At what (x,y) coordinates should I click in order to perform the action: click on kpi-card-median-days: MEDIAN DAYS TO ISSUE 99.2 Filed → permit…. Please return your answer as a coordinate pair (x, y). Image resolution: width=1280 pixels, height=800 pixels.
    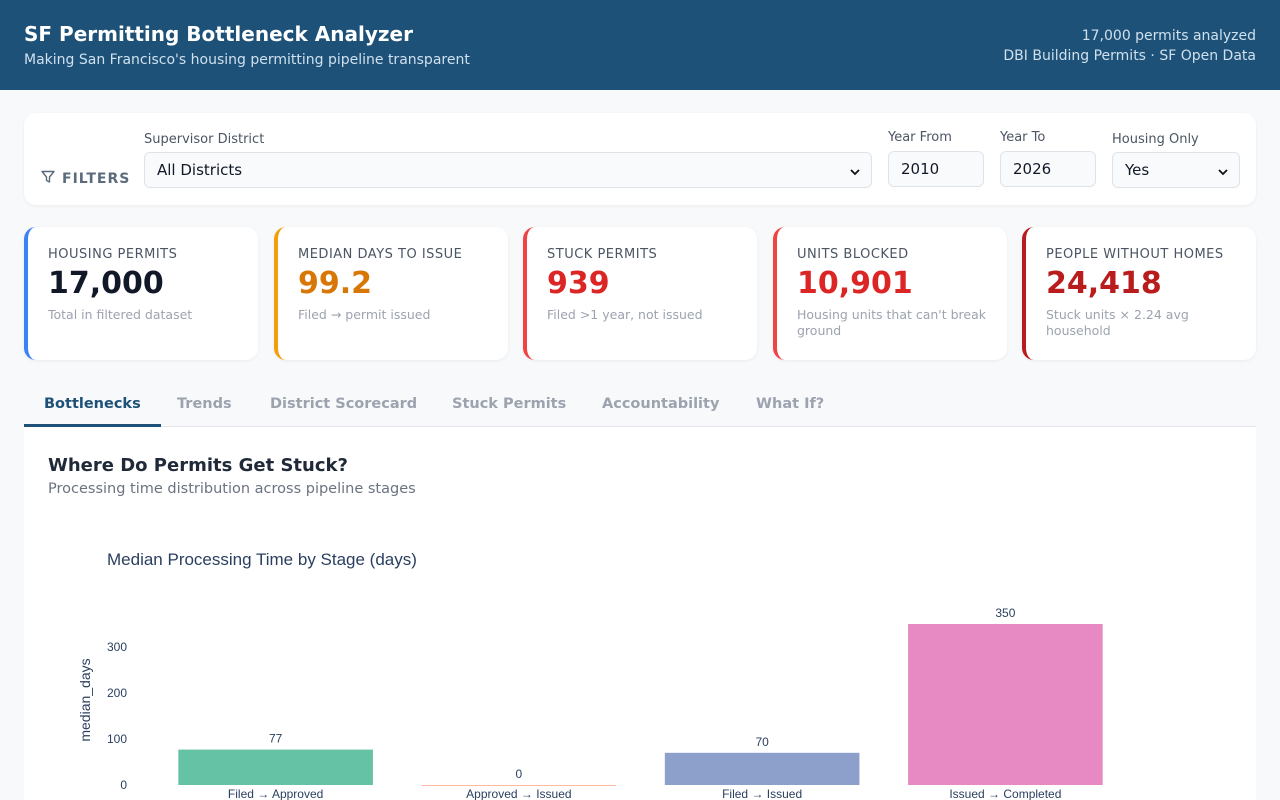
    Looking at the image, I should click on (391, 293).